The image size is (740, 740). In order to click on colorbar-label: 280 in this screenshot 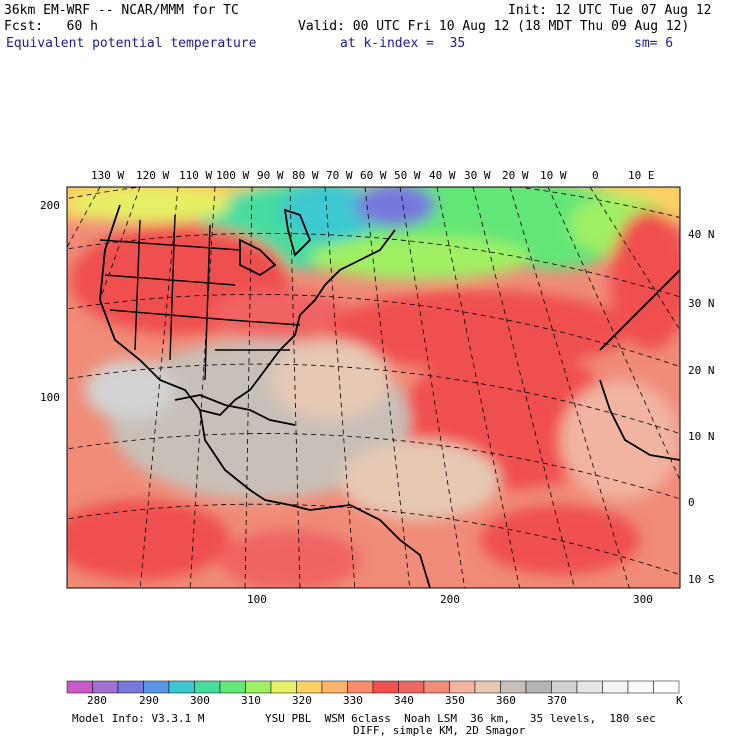, I will do `click(97, 700)`.